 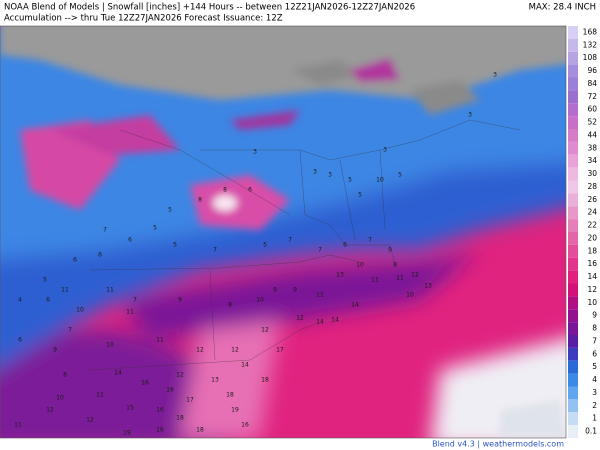 What do you see at coordinates (562, 8) in the screenshot?
I see `max-label: MAX: 28.4 INCH` at bounding box center [562, 8].